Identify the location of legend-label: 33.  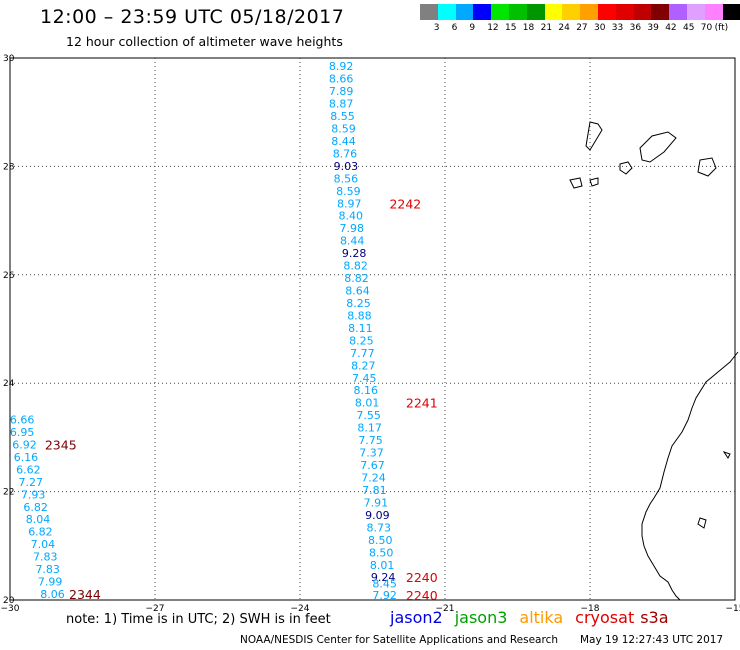
(617, 28).